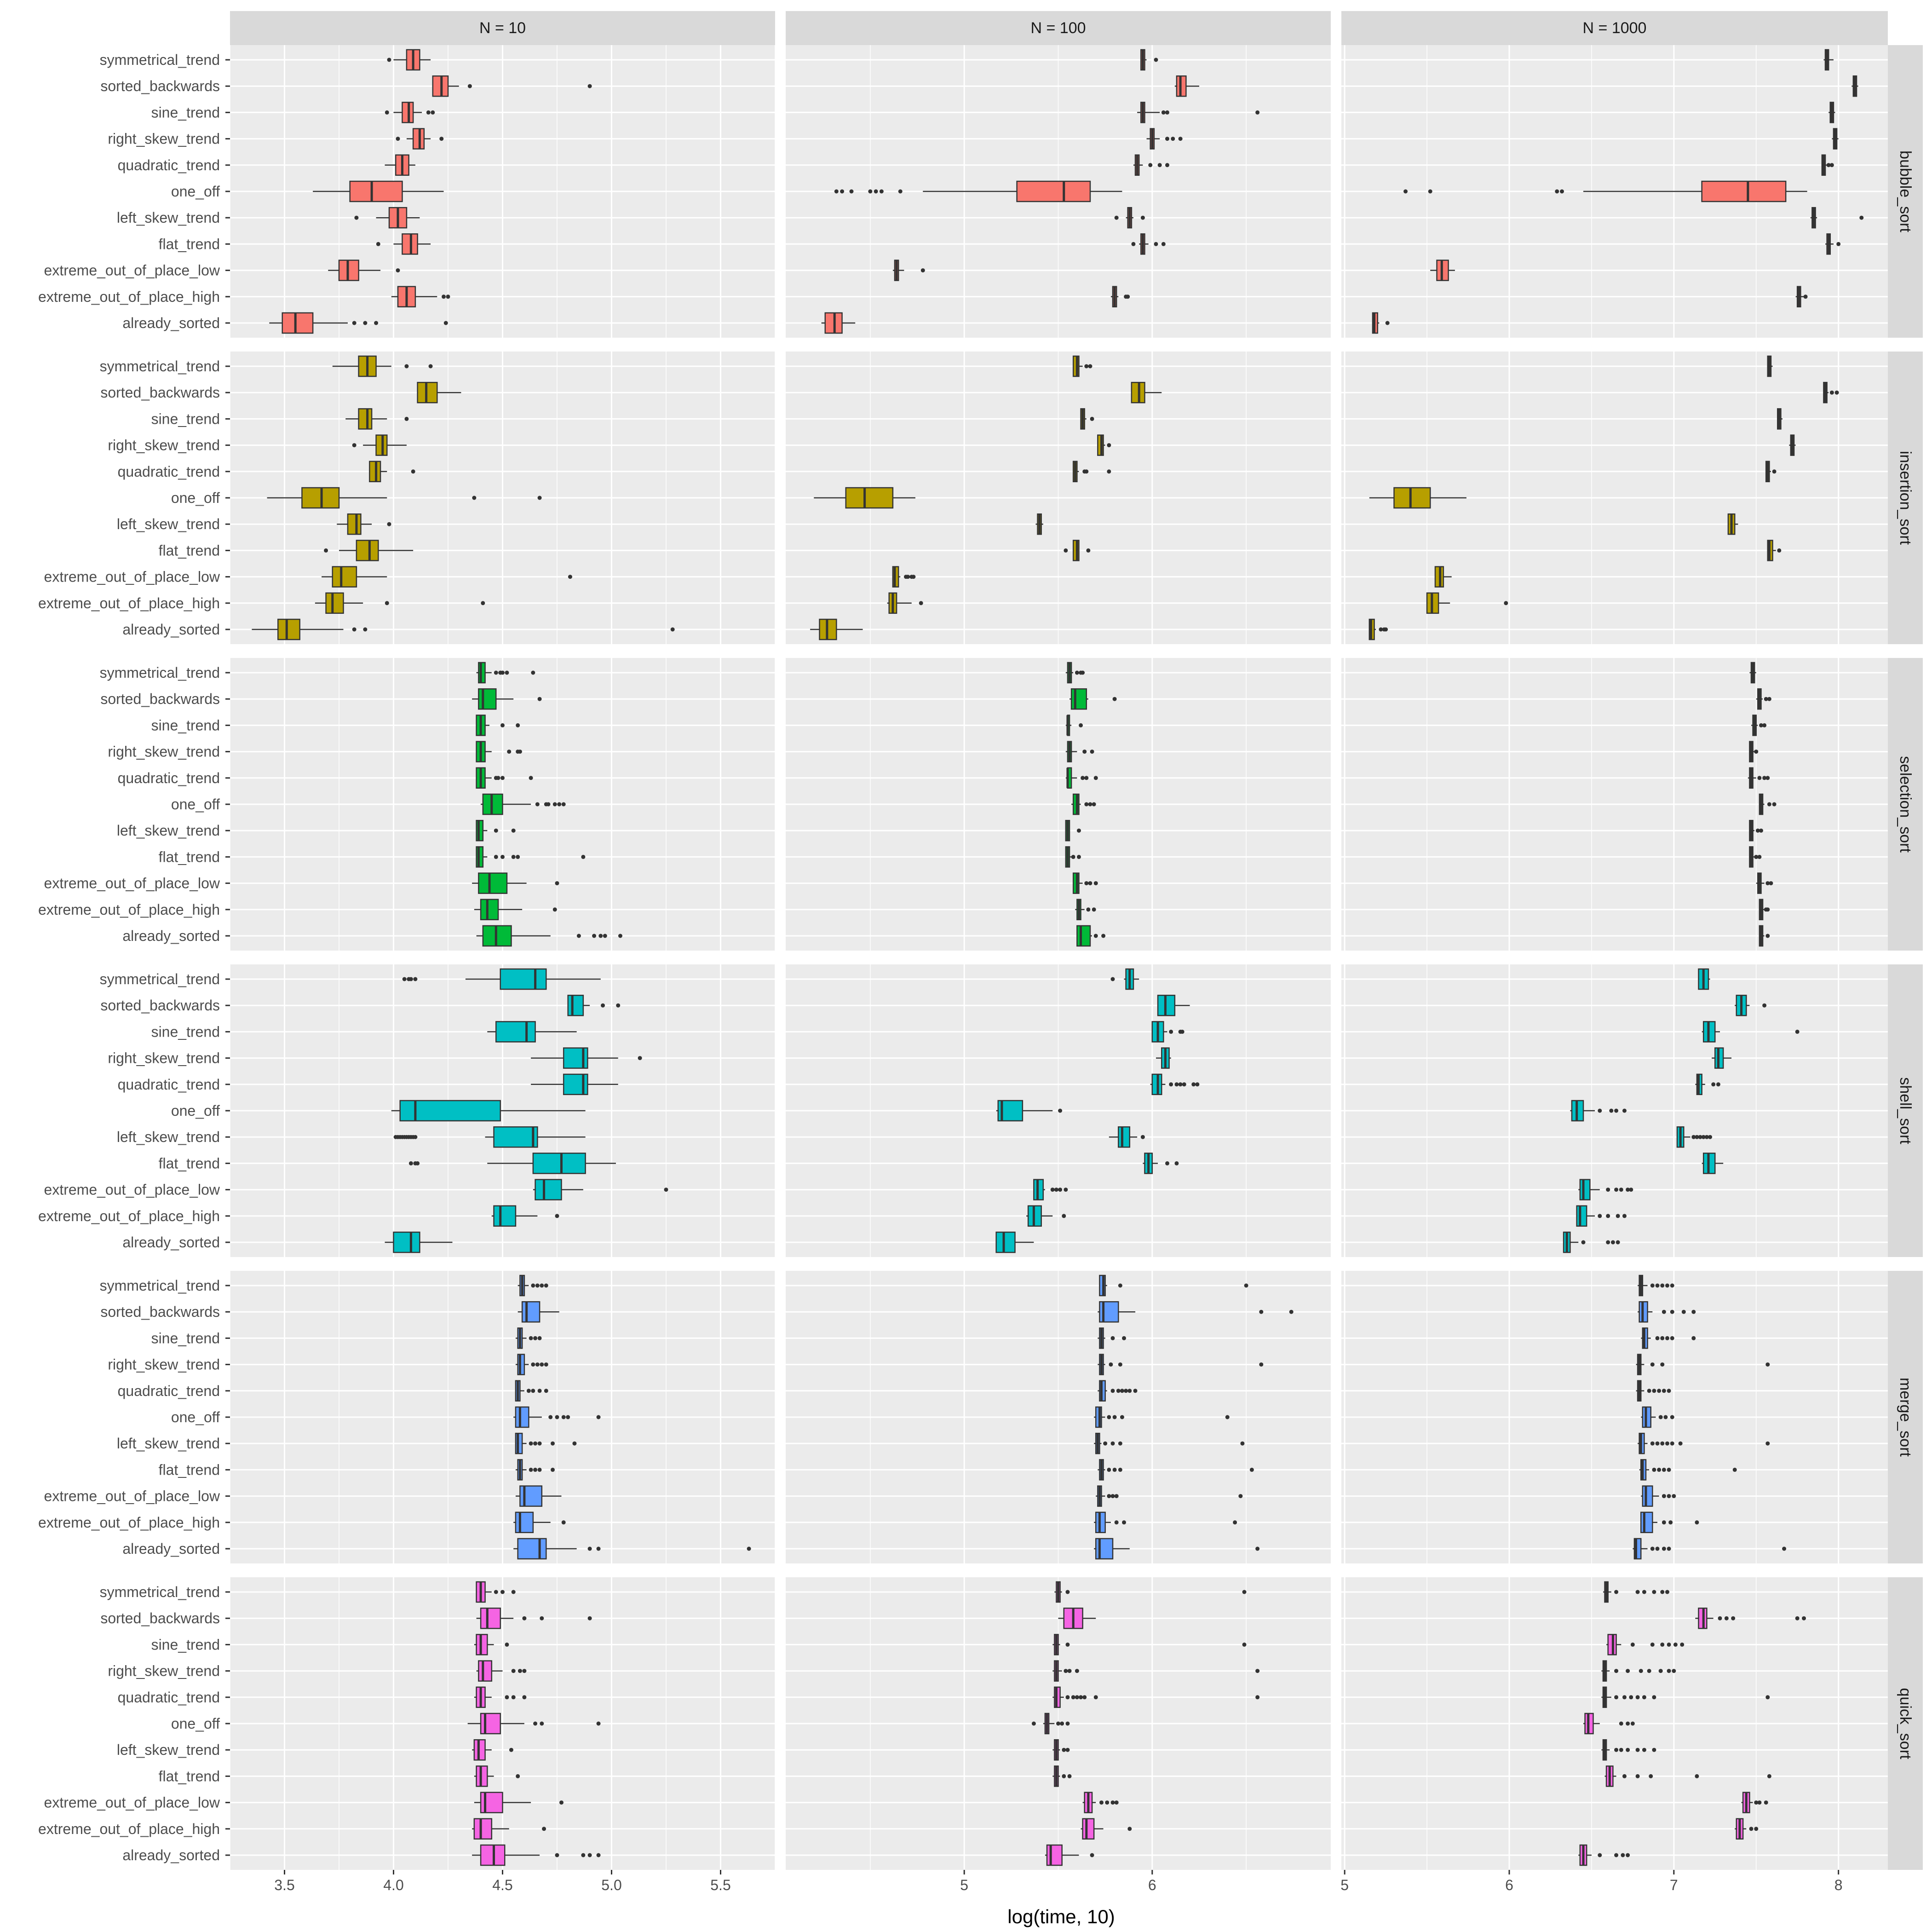 The image size is (1932, 1932). What do you see at coordinates (499, 751) in the screenshot?
I see `box-right_skew_trend` at bounding box center [499, 751].